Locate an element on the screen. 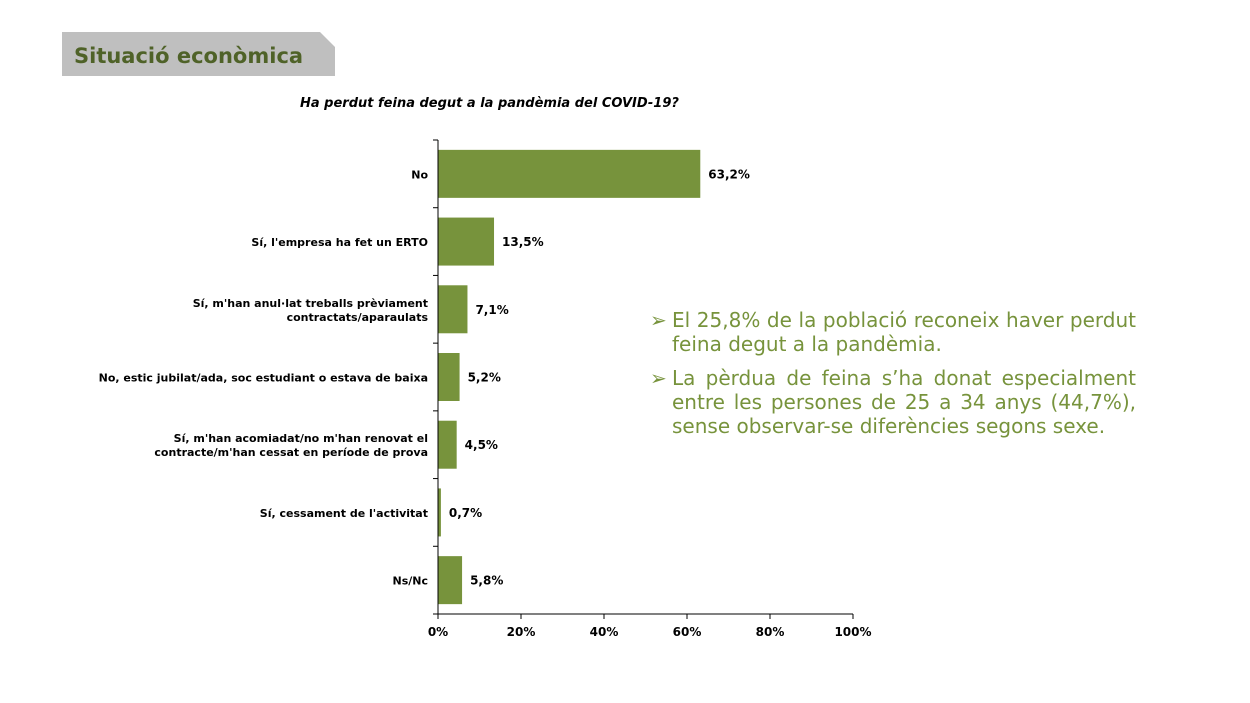 The width and height of the screenshot is (1250, 703). data-label: 7,1% is located at coordinates (491, 310).